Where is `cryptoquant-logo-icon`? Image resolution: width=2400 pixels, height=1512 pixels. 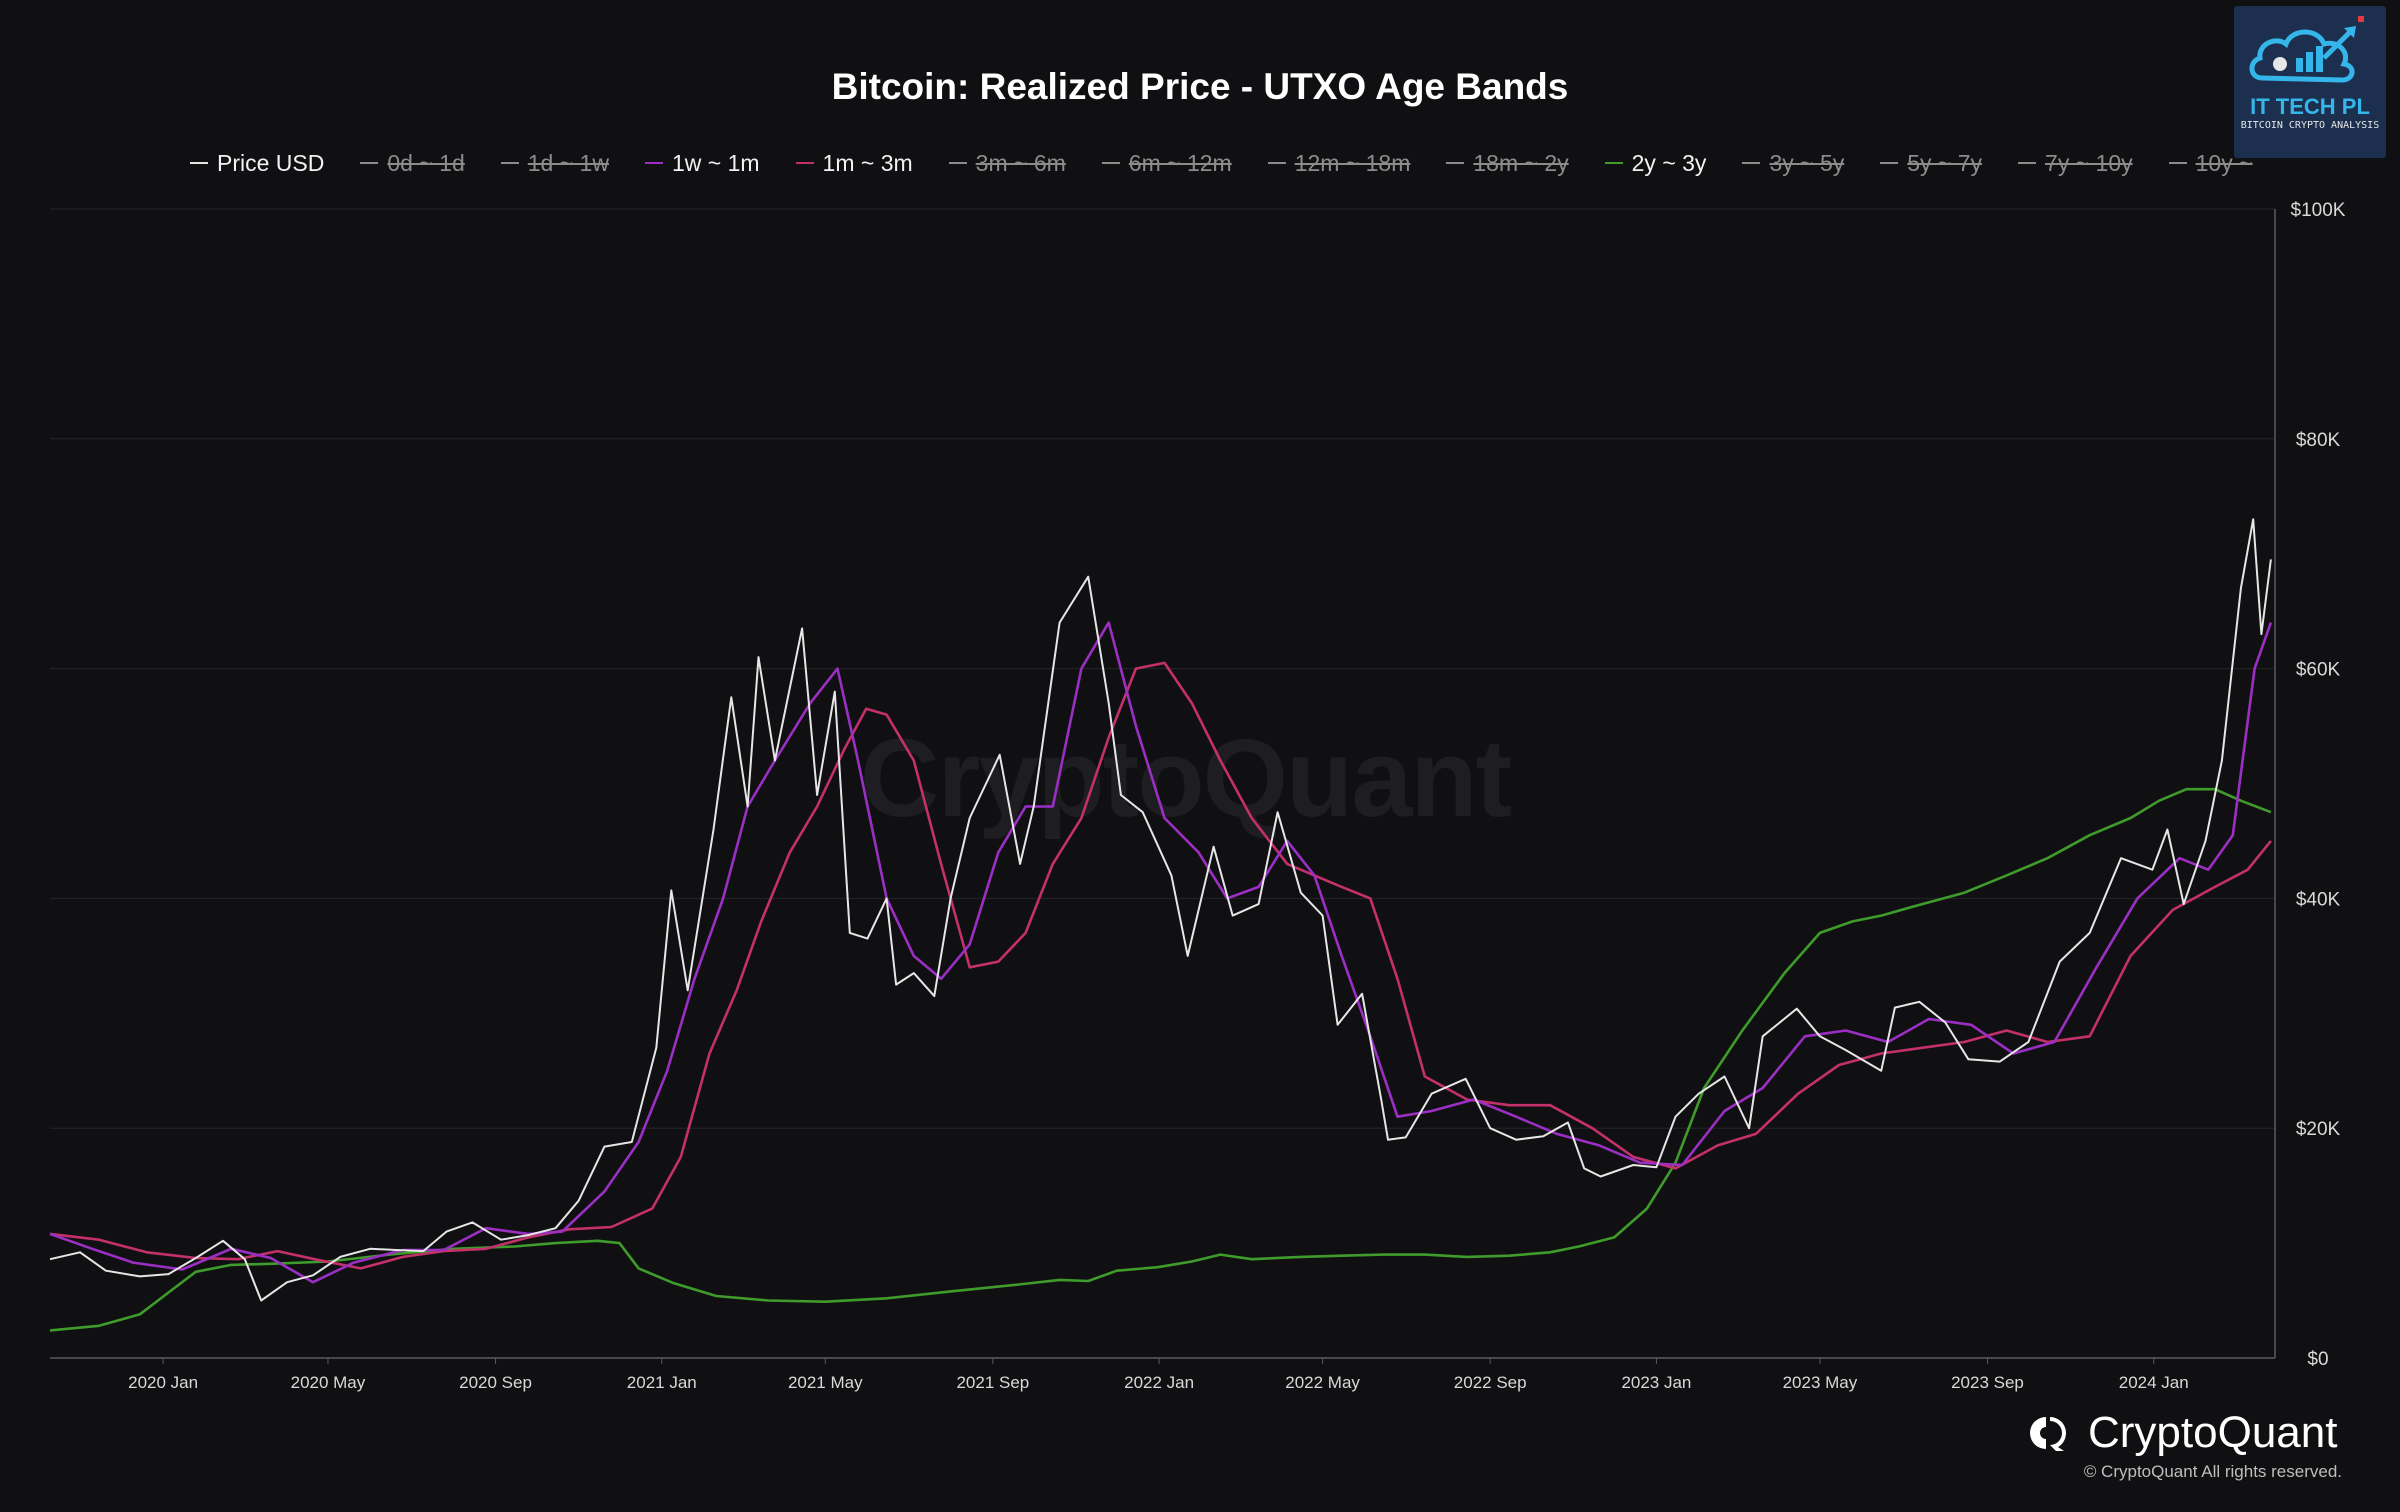
cryptoquant-logo-icon is located at coordinates (2048, 1434).